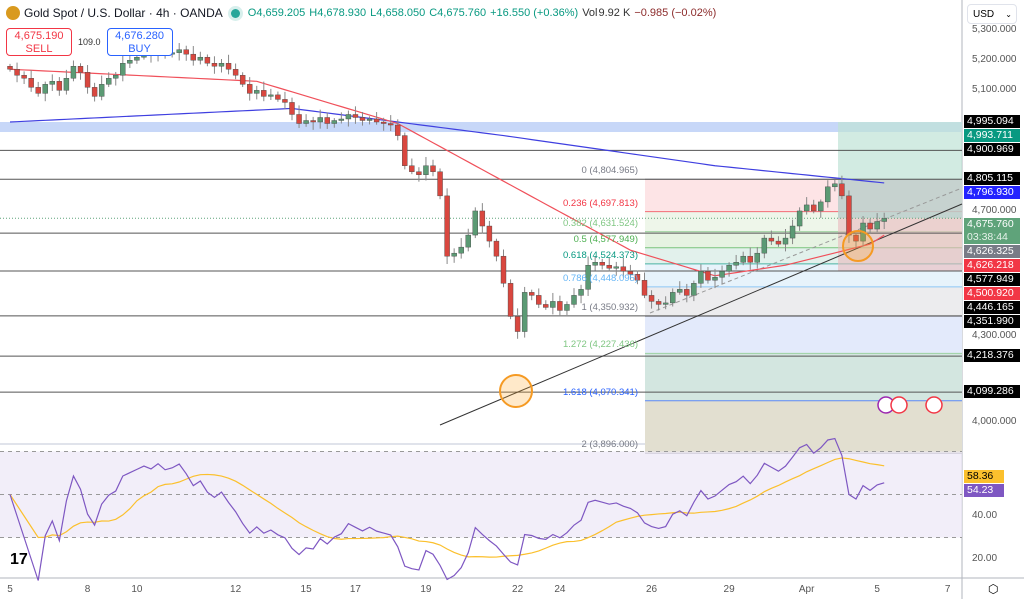 This screenshot has height=599, width=1024. I want to click on us-flag-icon, so click(934, 405).